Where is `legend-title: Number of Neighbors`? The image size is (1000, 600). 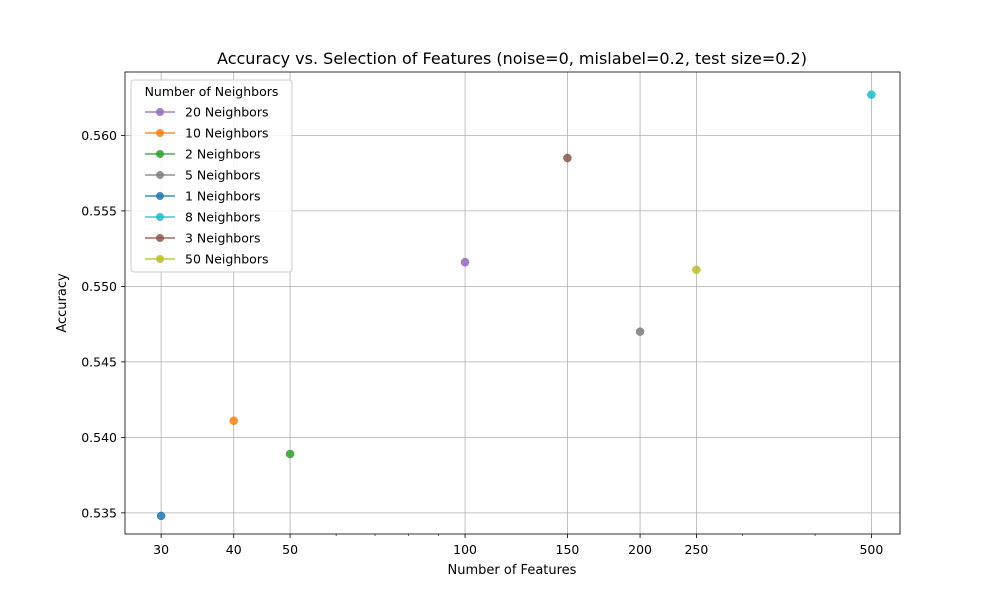
legend-title: Number of Neighbors is located at coordinates (212, 91).